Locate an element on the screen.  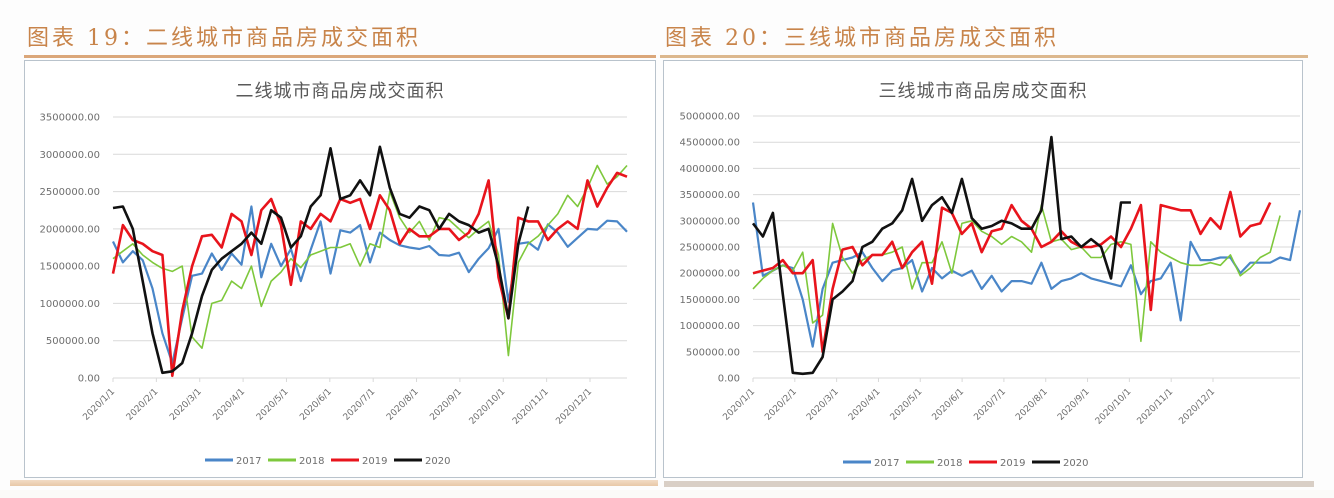
y-tick-label: 4500000.00 is located at coordinates (710, 143).